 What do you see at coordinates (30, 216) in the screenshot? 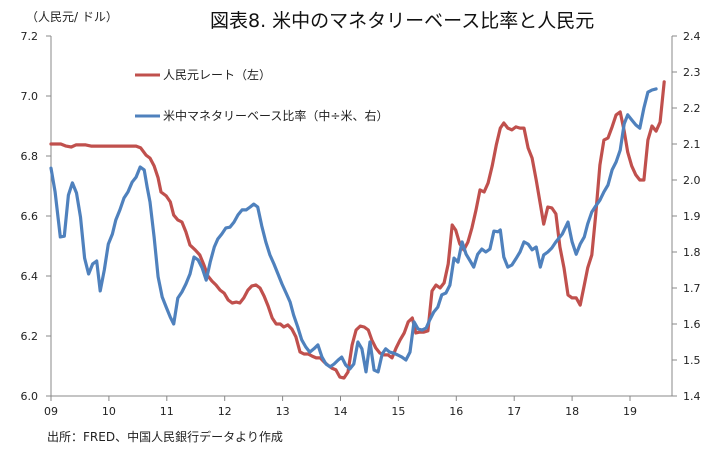
I see `left-tick-label: 6.6` at bounding box center [30, 216].